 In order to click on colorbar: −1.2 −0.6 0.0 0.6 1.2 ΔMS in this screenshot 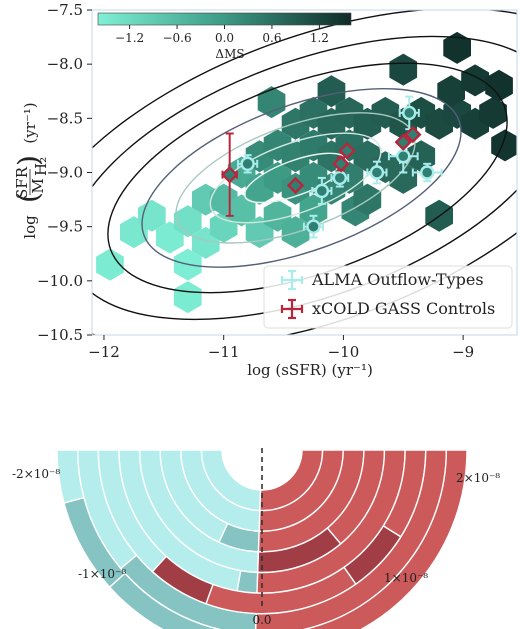, I will do `click(224, 36)`.